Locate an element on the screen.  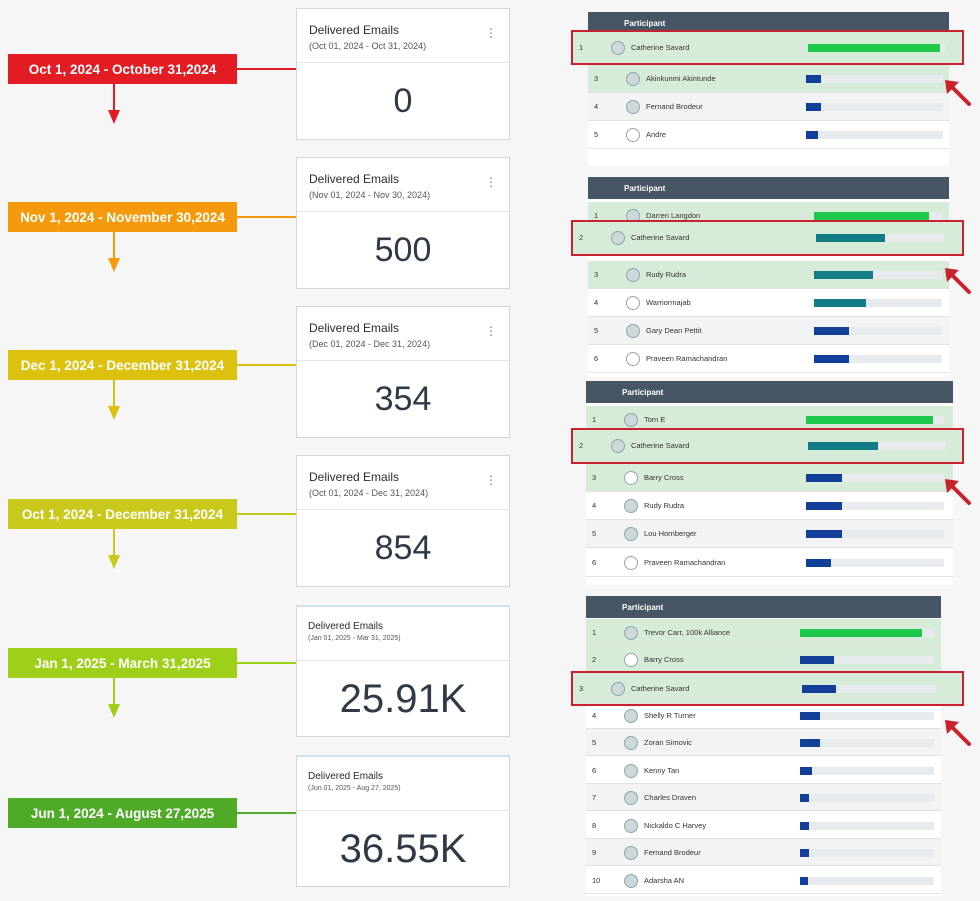
leaderboard-row: 5 Zoran Simovic is located at coordinates (763, 742).